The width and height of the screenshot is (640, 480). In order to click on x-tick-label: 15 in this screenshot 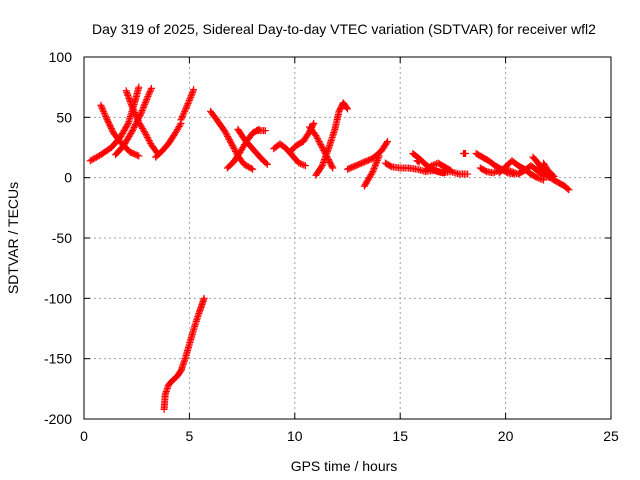, I will do `click(400, 436)`.